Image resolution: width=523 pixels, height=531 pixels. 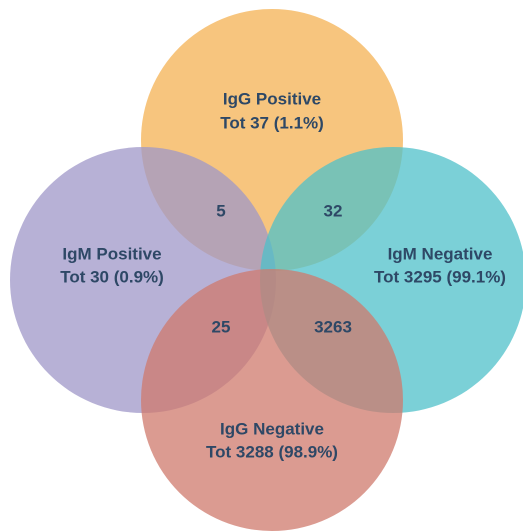 What do you see at coordinates (272, 98) in the screenshot?
I see `set-label: IgG Positive` at bounding box center [272, 98].